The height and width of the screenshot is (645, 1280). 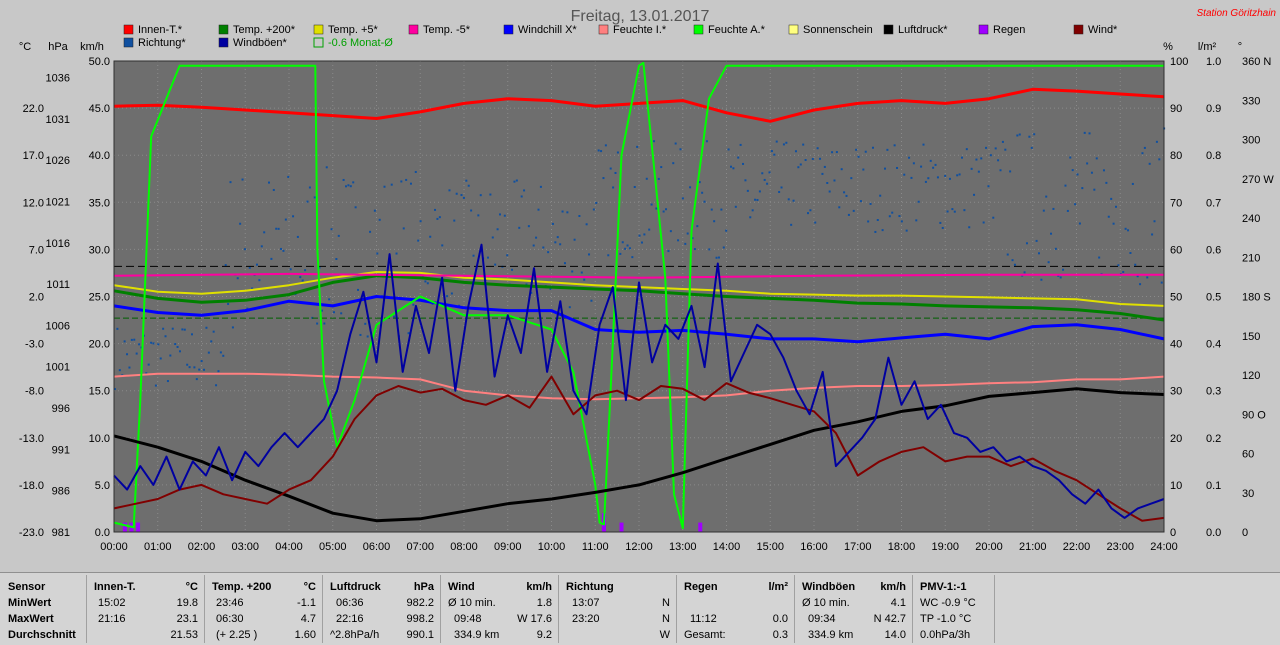 I want to click on x-tick-label: 15:00, so click(x=770, y=547).